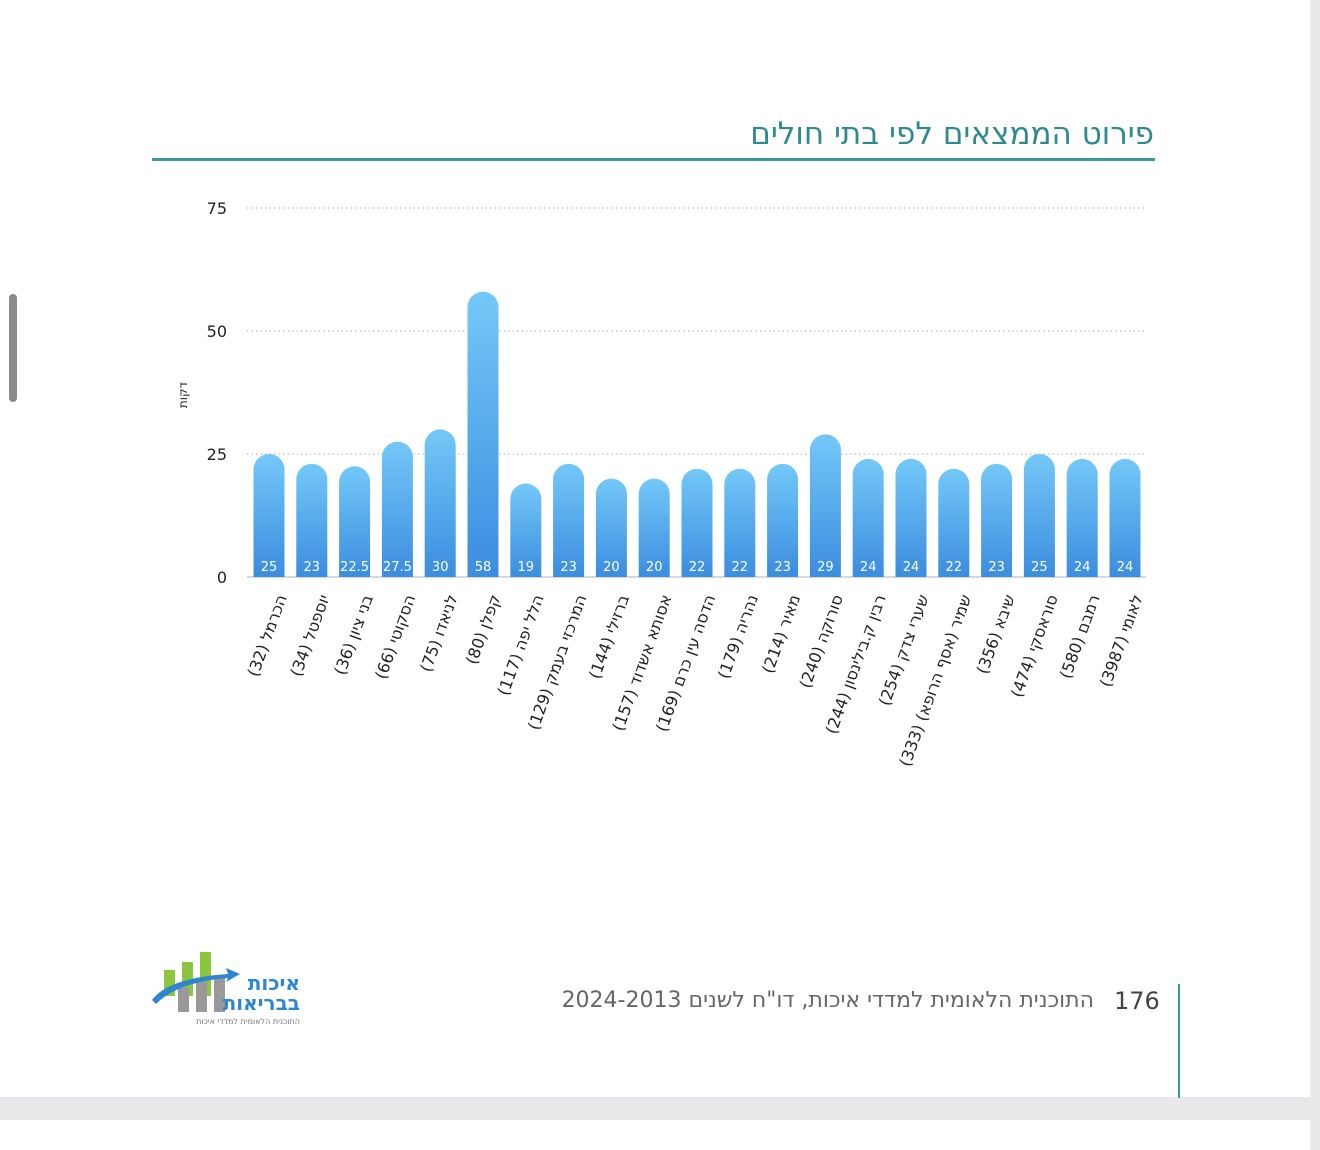  Describe the element at coordinates (952, 134) in the screenshot. I see `page-title: פירוט הממצאים לפי בתי חולים` at that location.